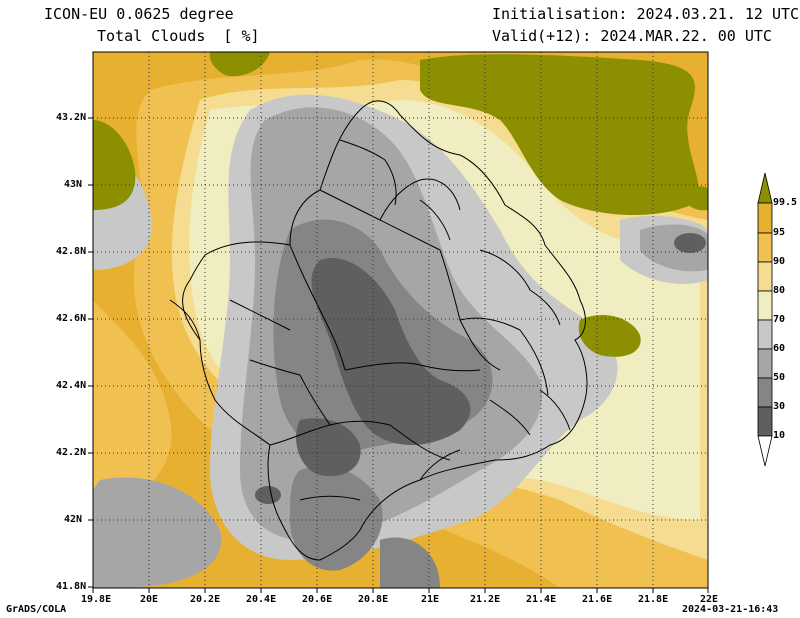  What do you see at coordinates (373, 599) in the screenshot?
I see `lon-label: 20.8E` at bounding box center [373, 599].